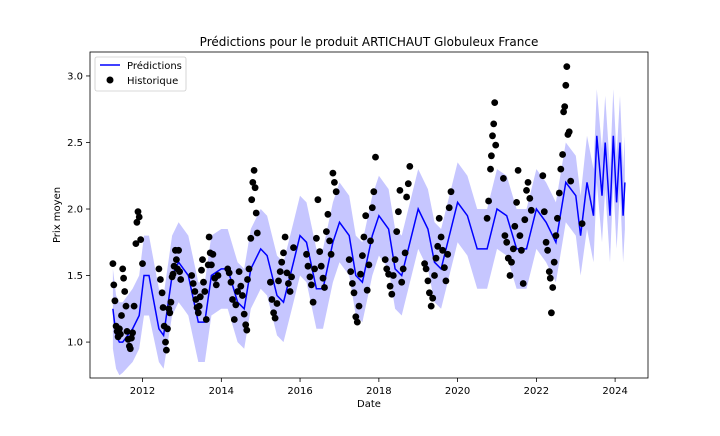 The width and height of the screenshot is (720, 436). Describe the element at coordinates (140, 74) in the screenshot. I see `legend: Prédictions Historique` at that location.